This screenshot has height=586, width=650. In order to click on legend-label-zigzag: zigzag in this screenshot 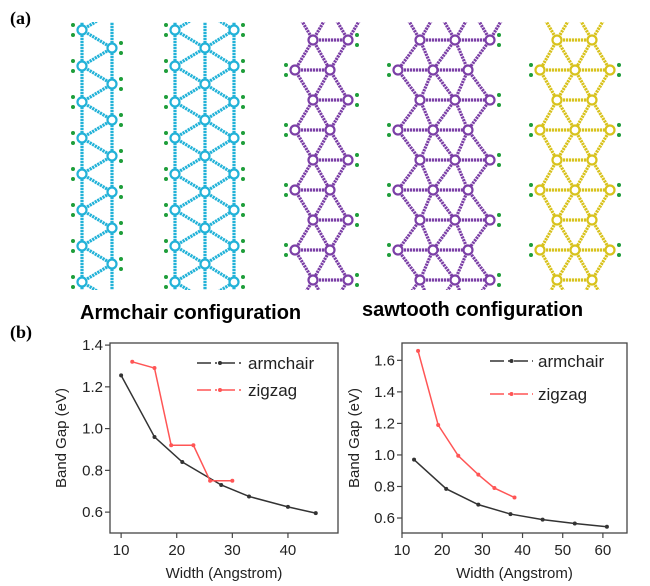, I will do `click(562, 394)`.